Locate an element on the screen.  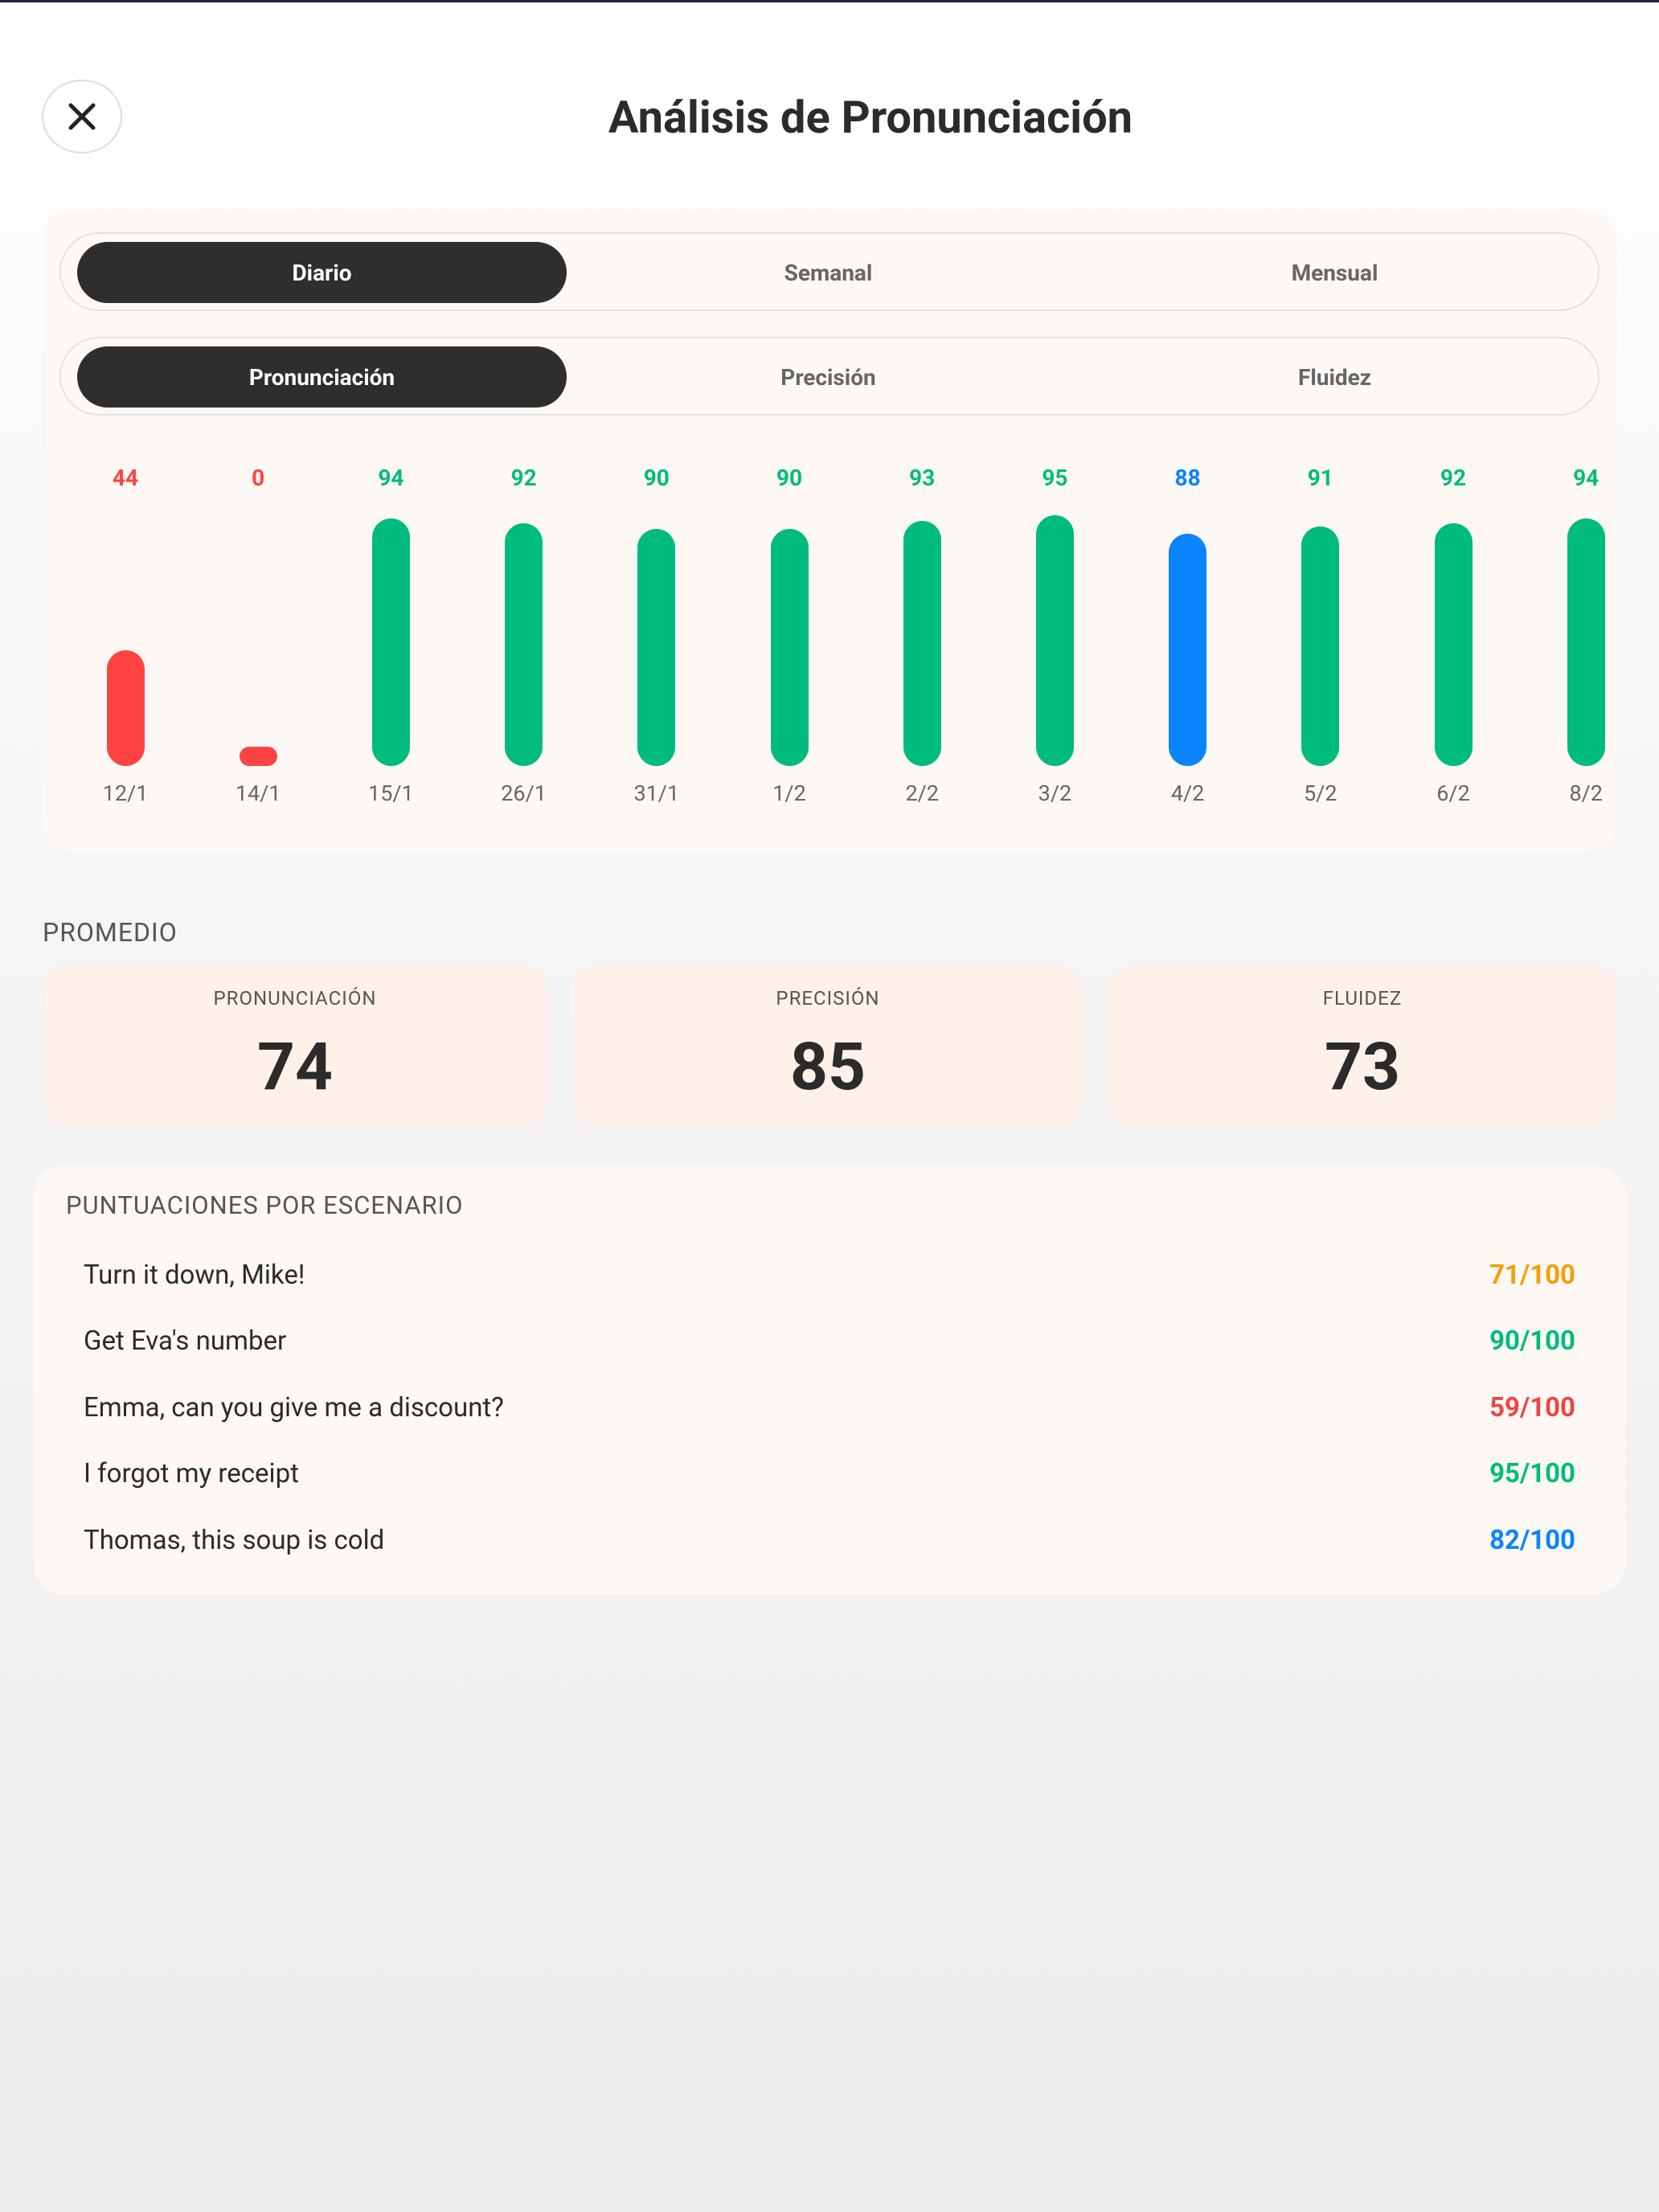
title: Análisis de Pronunciación is located at coordinates (870, 117).